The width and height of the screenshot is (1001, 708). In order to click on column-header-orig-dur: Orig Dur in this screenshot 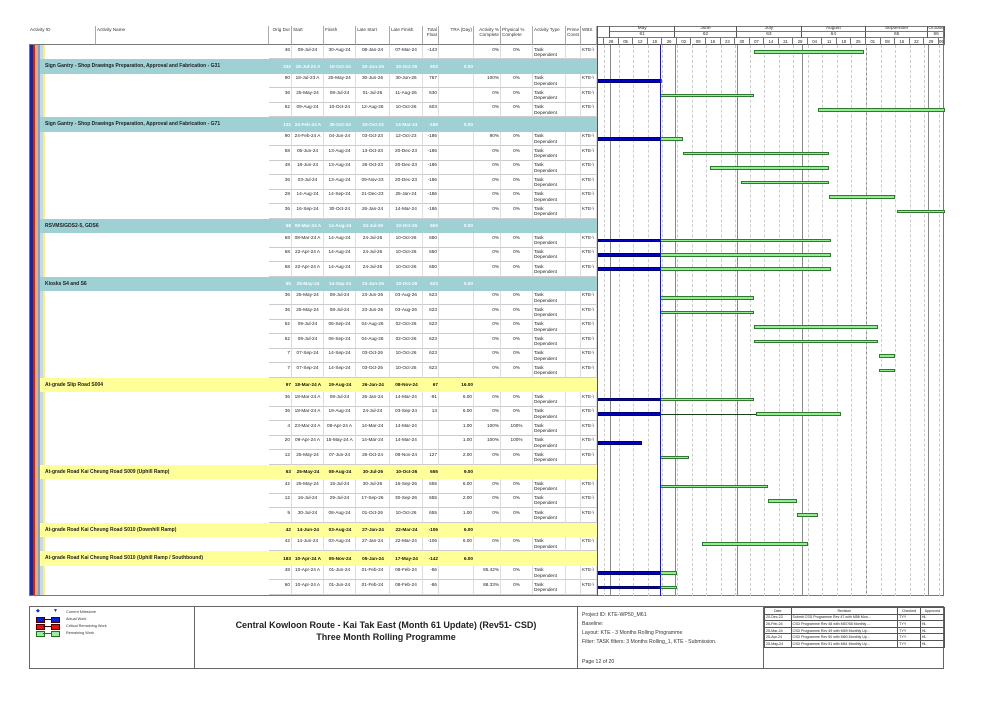, I will do `click(280, 35)`.